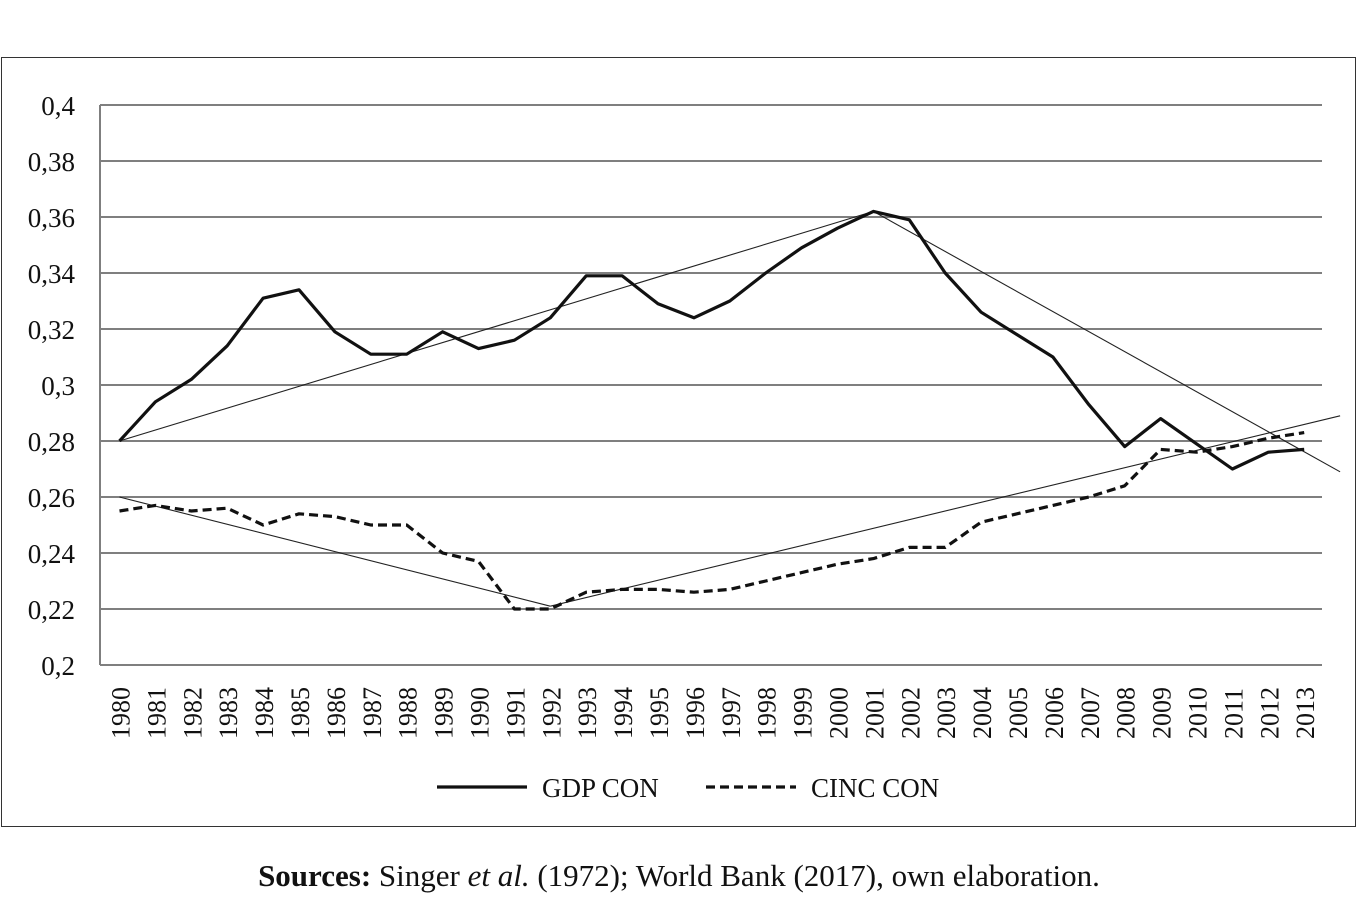  I want to click on x-tick-label: 1998, so click(767, 713).